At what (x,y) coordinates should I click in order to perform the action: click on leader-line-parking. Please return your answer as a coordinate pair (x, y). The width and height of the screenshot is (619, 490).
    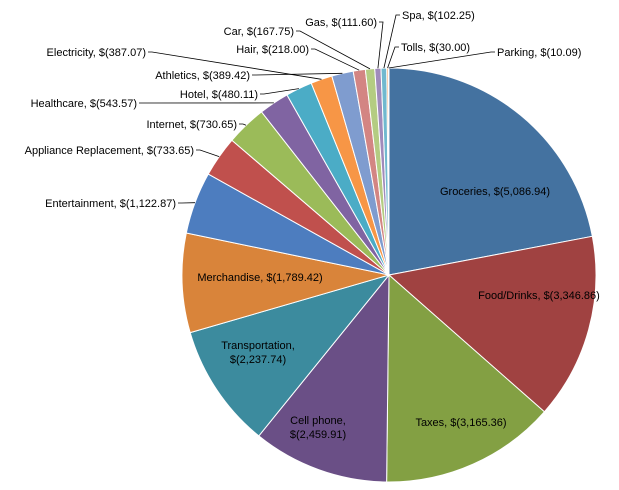
    Looking at the image, I should click on (441, 60).